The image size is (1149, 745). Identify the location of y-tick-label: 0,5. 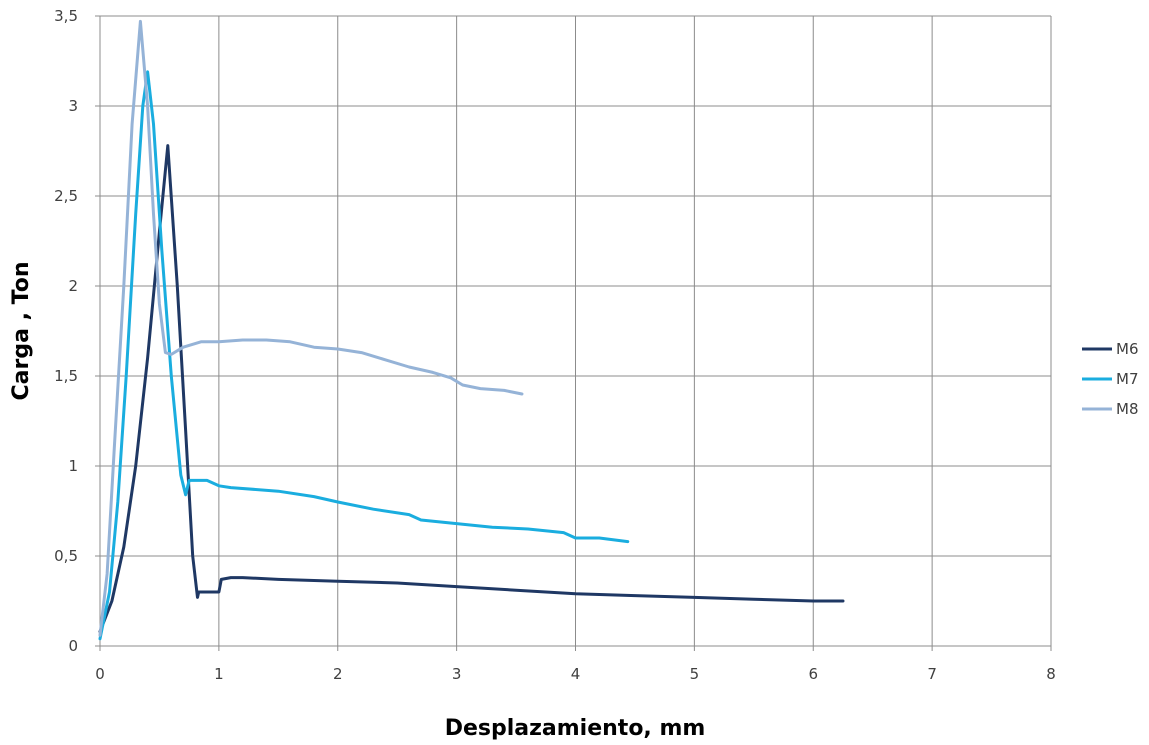
(66, 556).